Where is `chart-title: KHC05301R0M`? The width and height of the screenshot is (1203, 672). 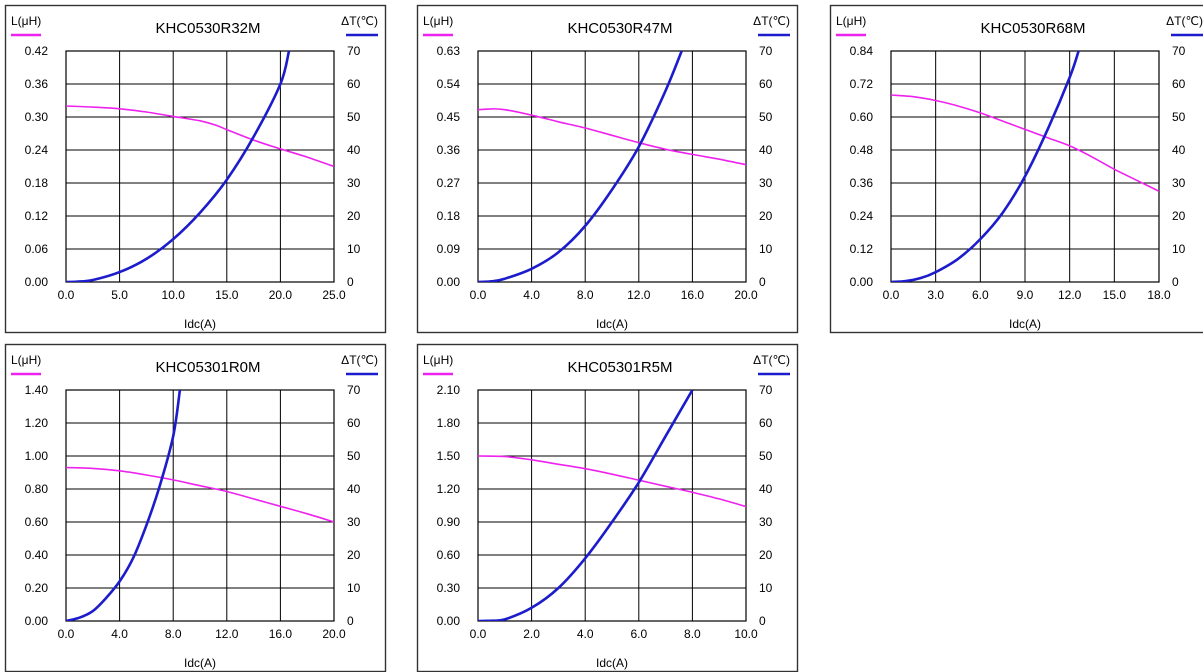 chart-title: KHC05301R0M is located at coordinates (207, 367).